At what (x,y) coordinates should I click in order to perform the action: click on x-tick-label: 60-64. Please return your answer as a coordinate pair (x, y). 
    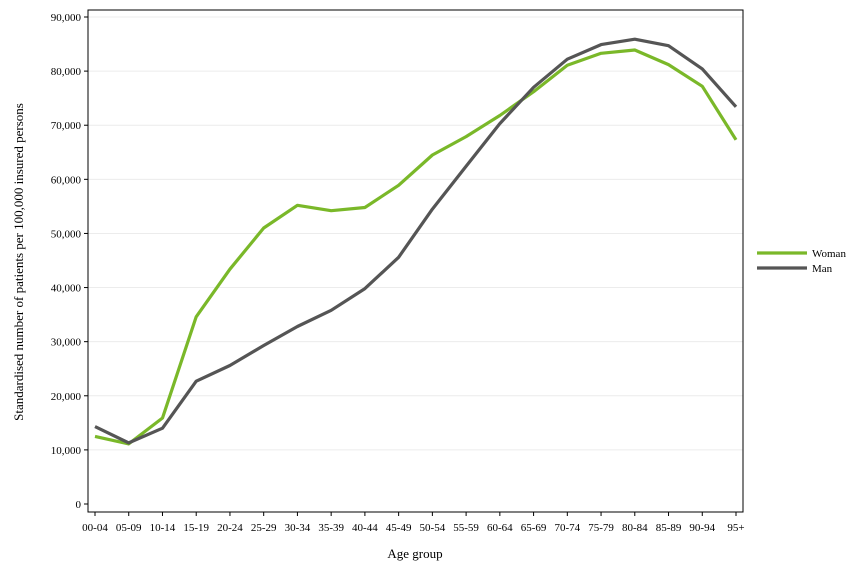
    Looking at the image, I should click on (500, 528).